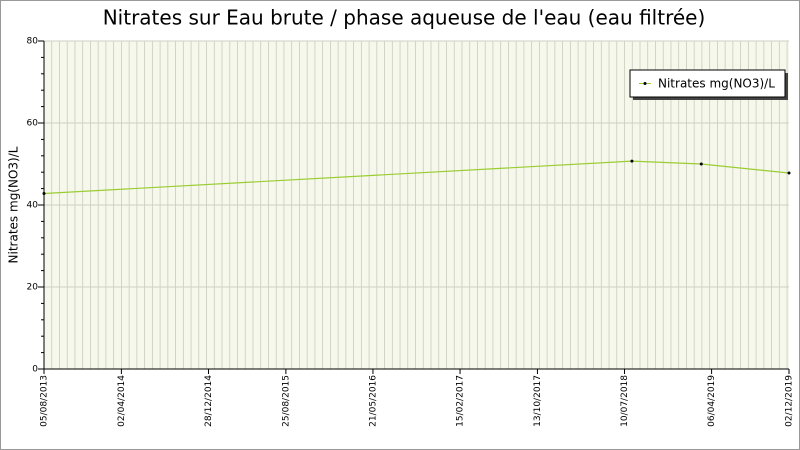 The height and width of the screenshot is (450, 800). What do you see at coordinates (33, 42) in the screenshot?
I see `y-tick-label: 80` at bounding box center [33, 42].